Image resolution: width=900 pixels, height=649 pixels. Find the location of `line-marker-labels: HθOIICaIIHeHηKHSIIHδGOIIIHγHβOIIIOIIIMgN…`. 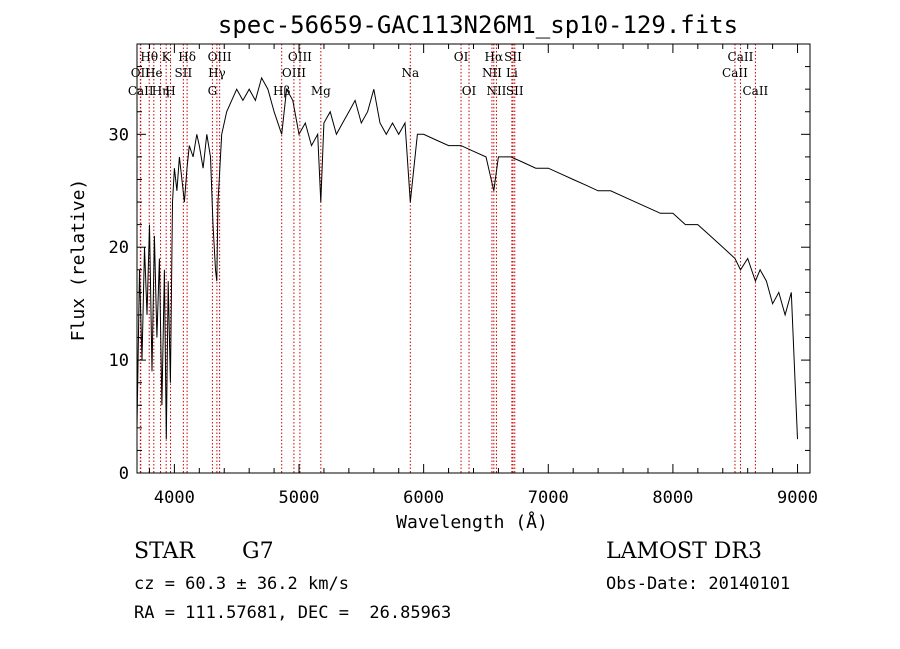

line-marker-labels: HθOIICaIIHeHηKHSIIHδGOIIIHγHβOIIIOIIIMgN… is located at coordinates (448, 74).